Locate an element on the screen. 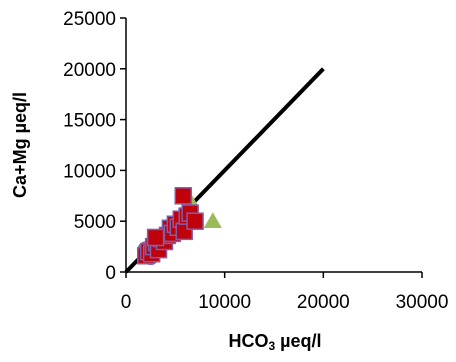 Image resolution: width=456 pixels, height=362 pixels. data-points is located at coordinates (179, 226).